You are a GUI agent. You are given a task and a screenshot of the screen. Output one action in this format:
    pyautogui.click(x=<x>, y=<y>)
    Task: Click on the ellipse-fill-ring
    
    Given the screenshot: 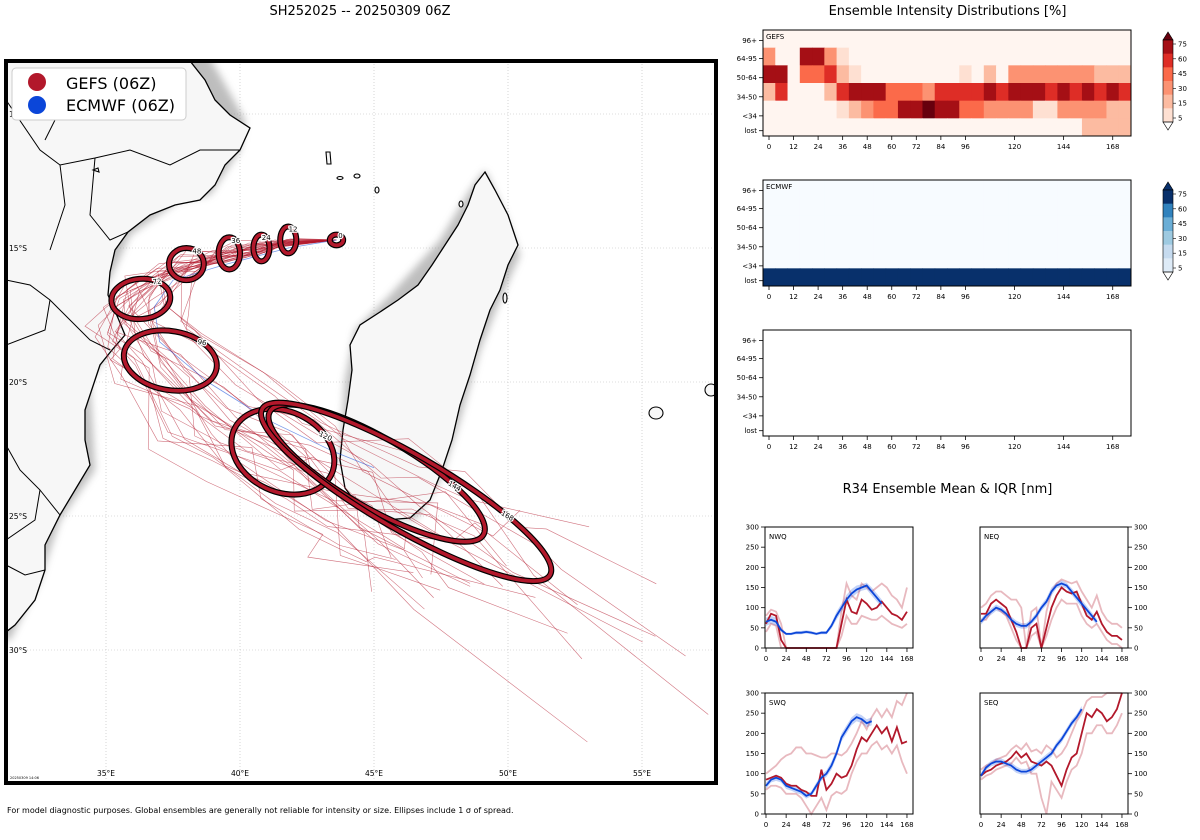 What is the action you would take?
    pyautogui.click(x=229, y=253)
    